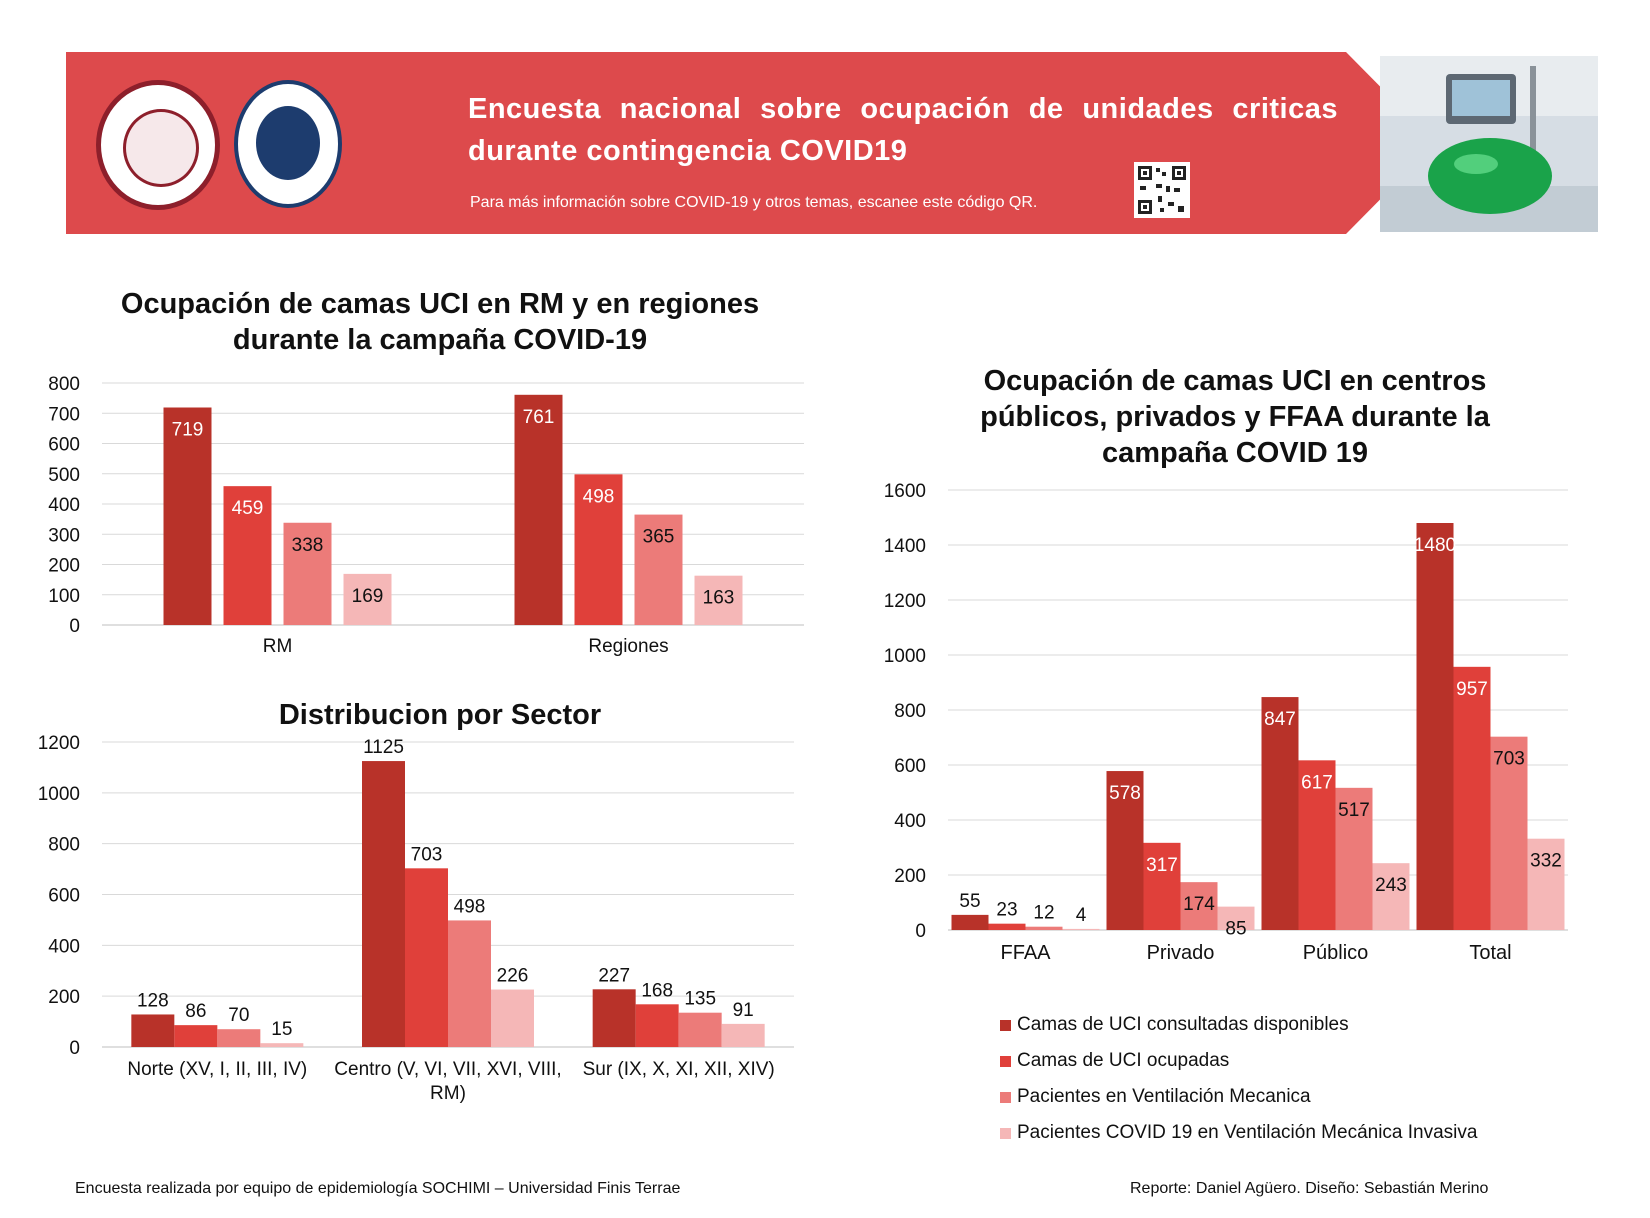 This screenshot has width=1650, height=1218. Describe the element at coordinates (679, 1069) in the screenshot. I see `x-category-label: Sur (IX, X, XI, XII, XIV)` at that location.